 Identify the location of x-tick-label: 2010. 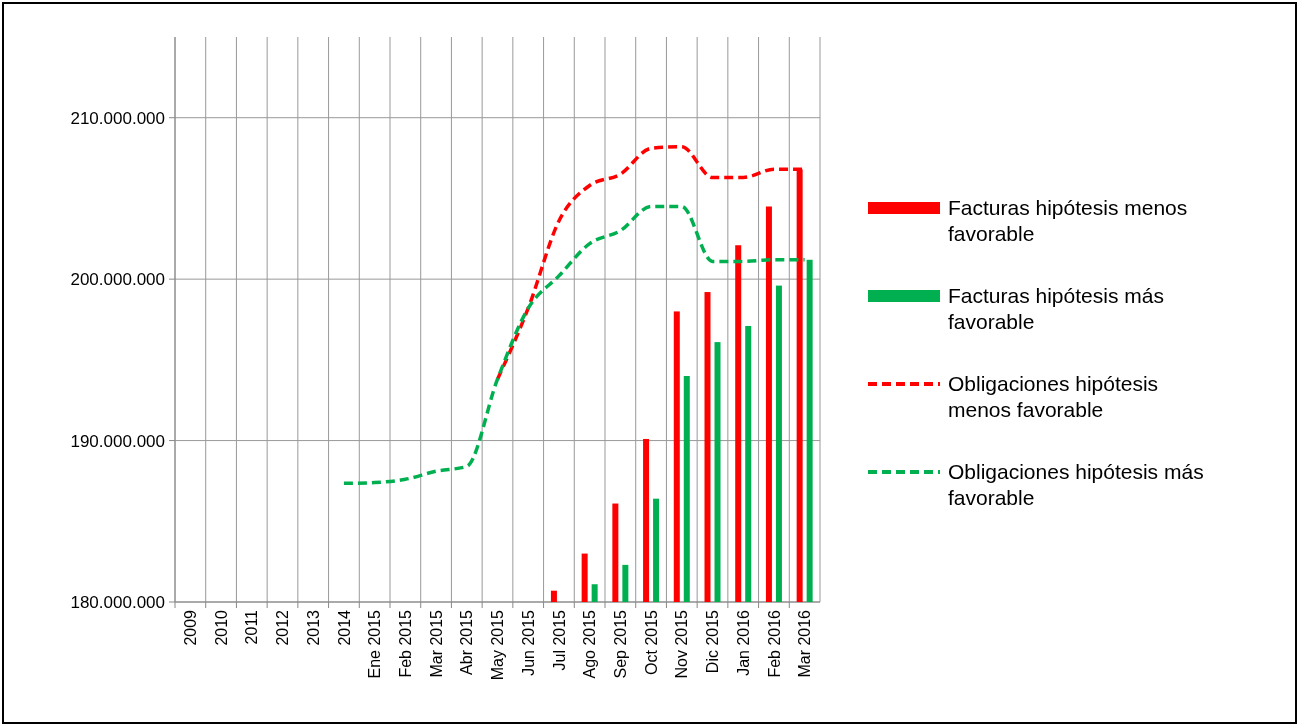
(221, 627).